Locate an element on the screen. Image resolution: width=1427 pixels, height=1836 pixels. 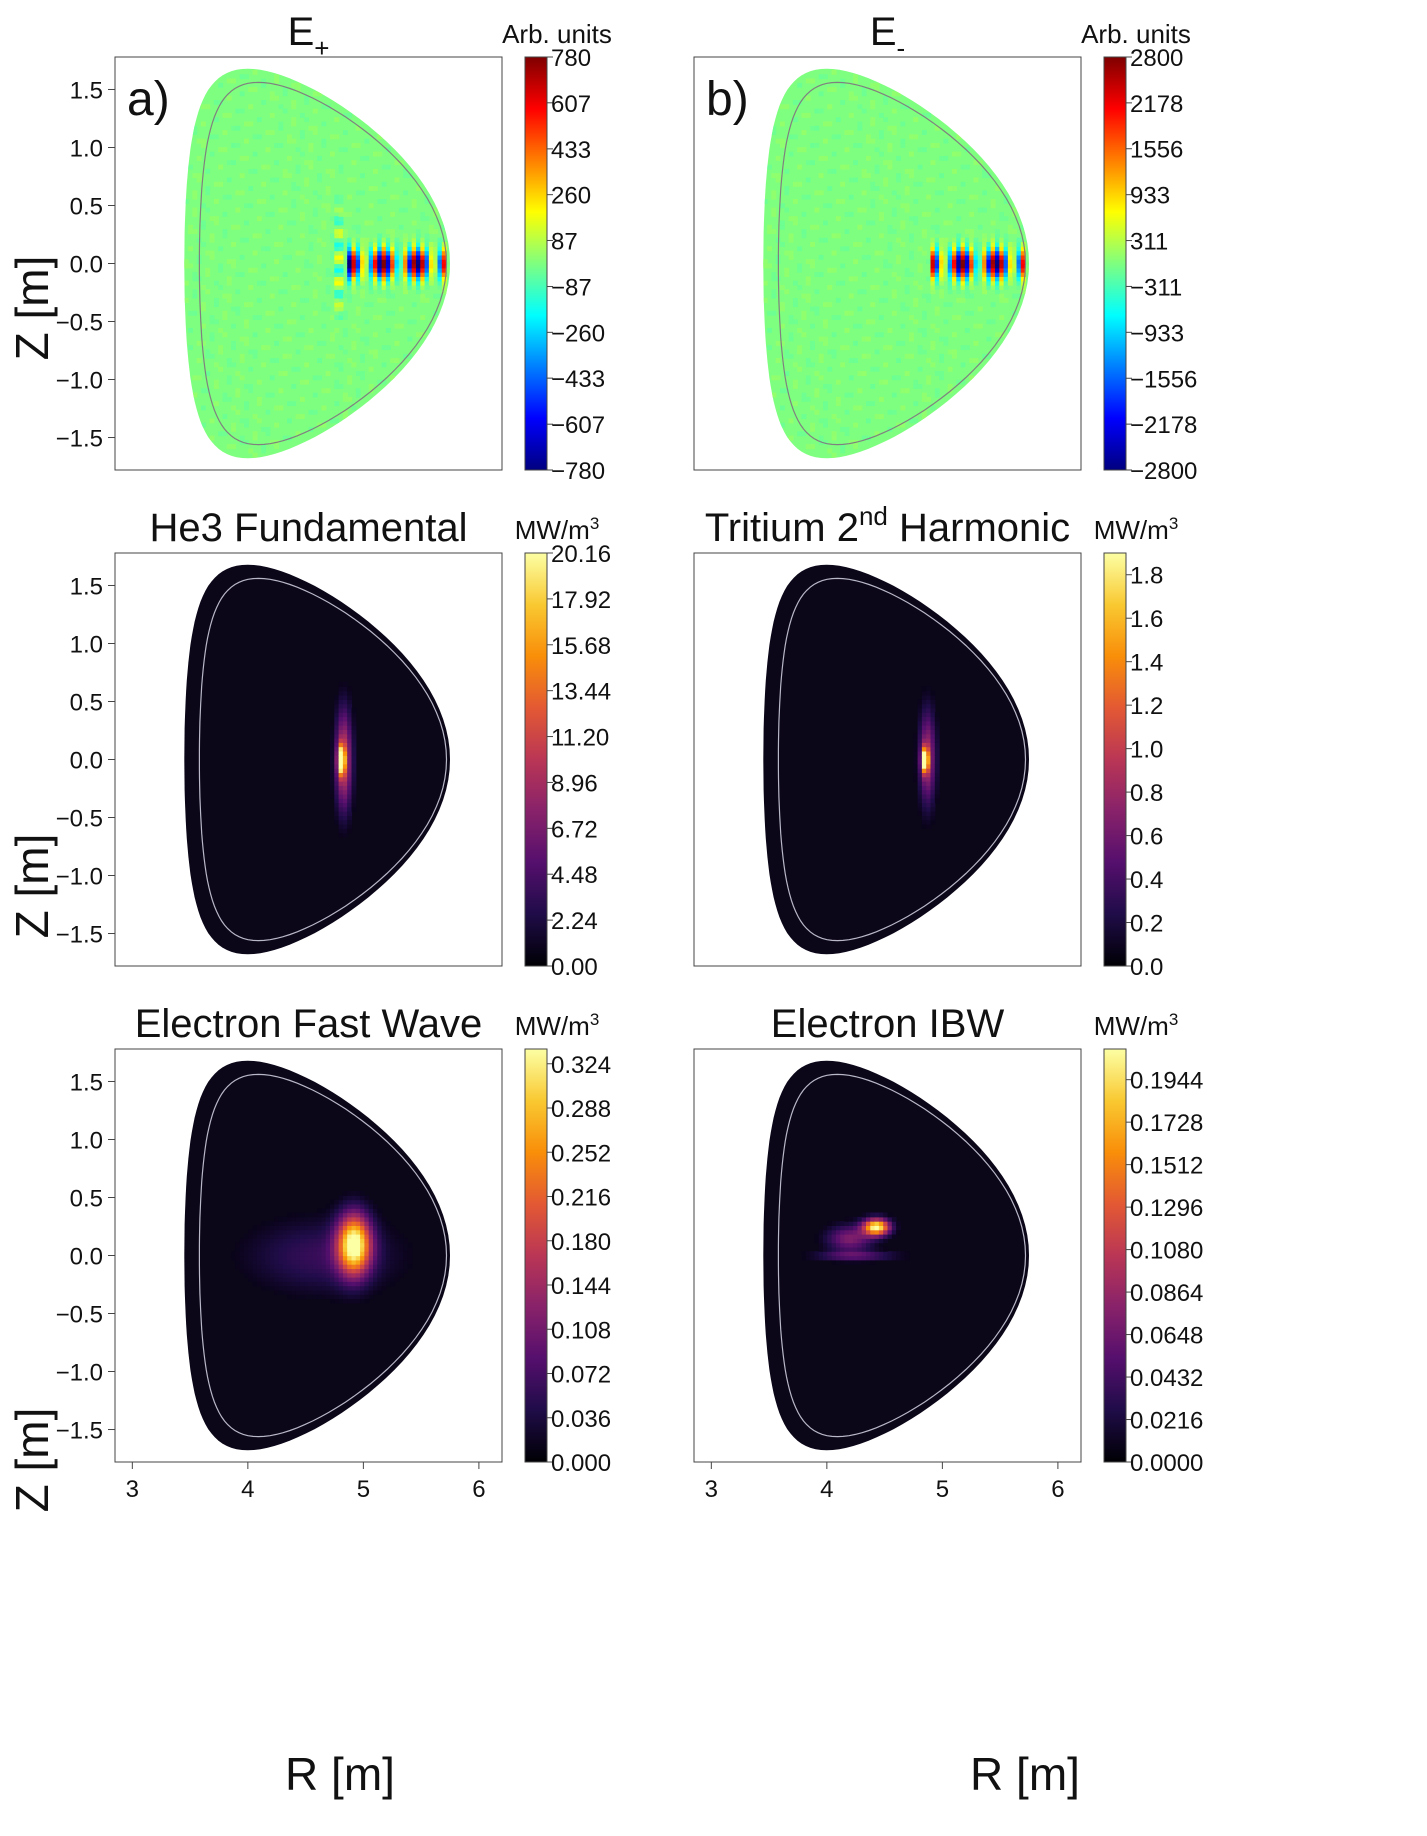
colorbar-tick-label: 0.1296 is located at coordinates (1166, 1208).